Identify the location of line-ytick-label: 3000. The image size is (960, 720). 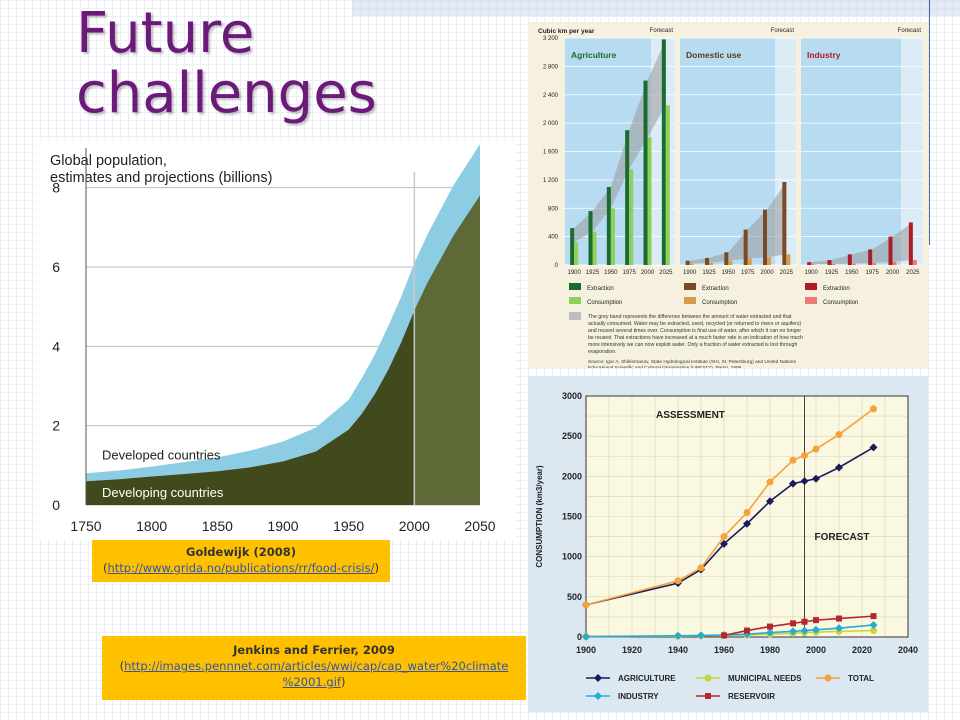
(572, 396).